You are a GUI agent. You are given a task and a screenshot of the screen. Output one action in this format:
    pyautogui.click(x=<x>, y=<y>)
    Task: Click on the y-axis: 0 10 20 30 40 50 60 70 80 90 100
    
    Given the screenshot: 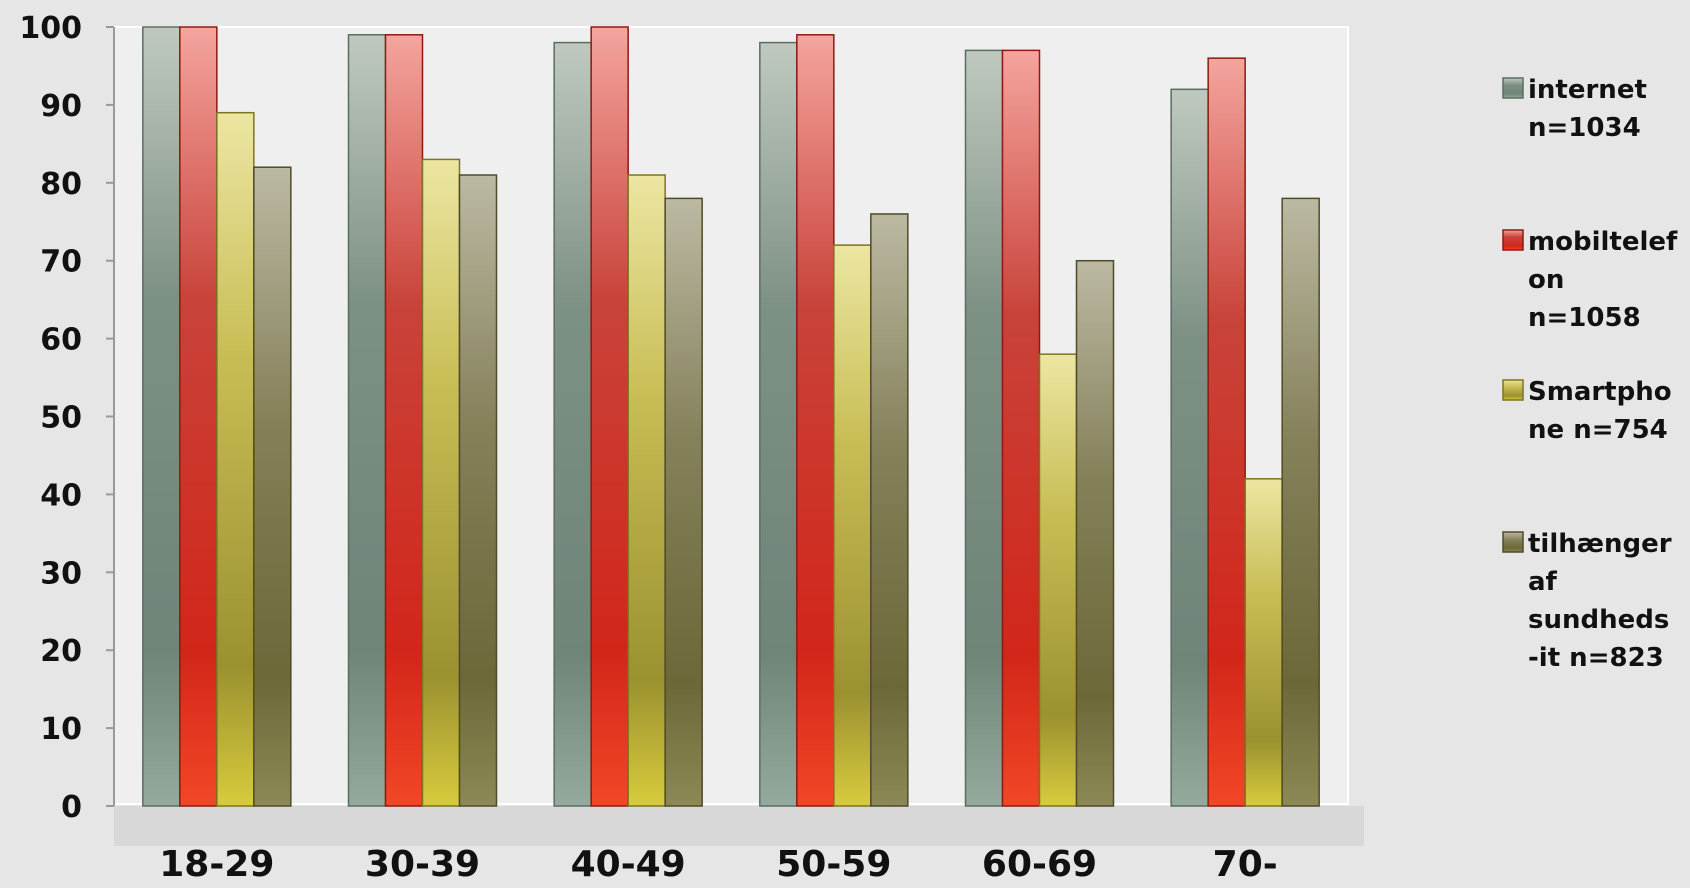 What is the action you would take?
    pyautogui.click(x=66, y=418)
    